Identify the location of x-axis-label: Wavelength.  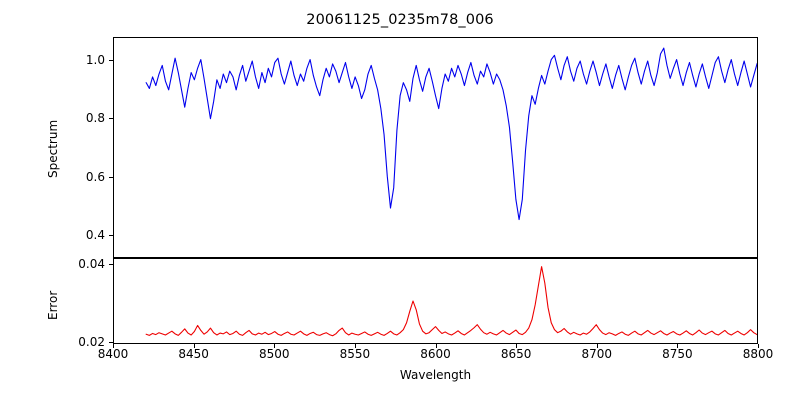
(435, 375).